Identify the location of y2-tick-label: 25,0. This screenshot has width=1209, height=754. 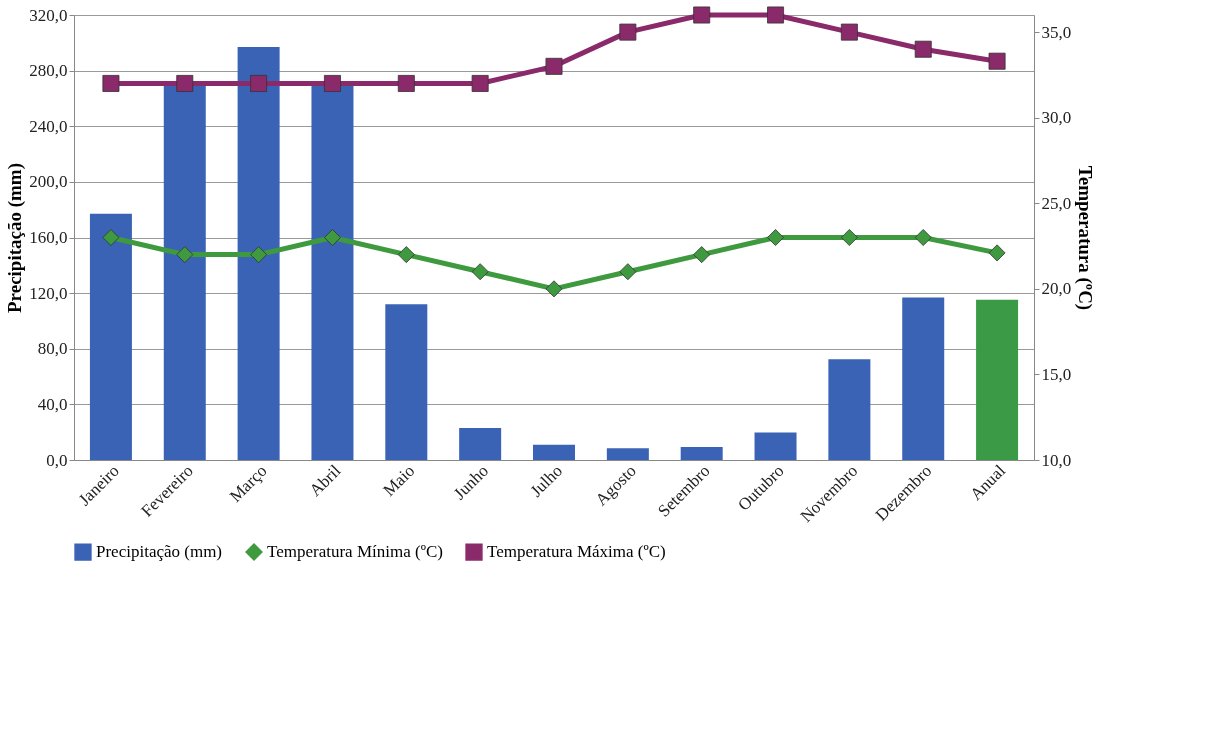
(1056, 203).